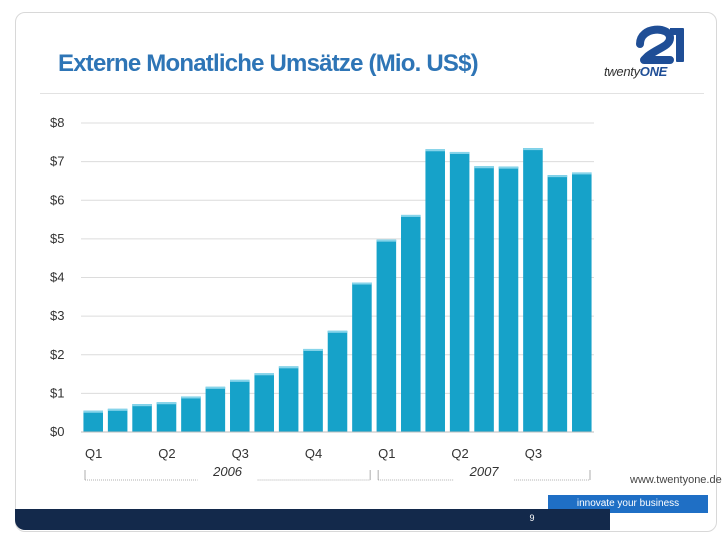  What do you see at coordinates (484, 471) in the screenshot?
I see `year-label: 2007` at bounding box center [484, 471].